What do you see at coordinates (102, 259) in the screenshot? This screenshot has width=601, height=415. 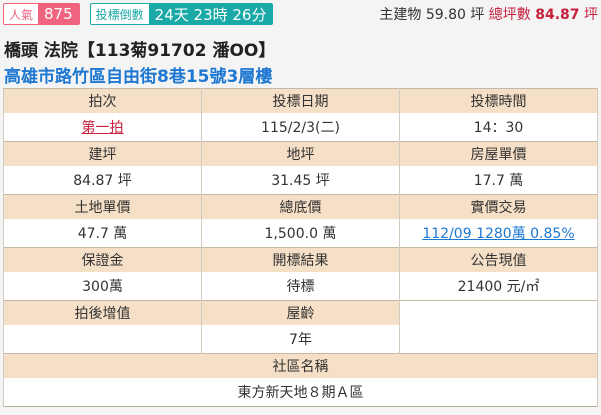 I see `deposit-label: 保證金` at bounding box center [102, 259].